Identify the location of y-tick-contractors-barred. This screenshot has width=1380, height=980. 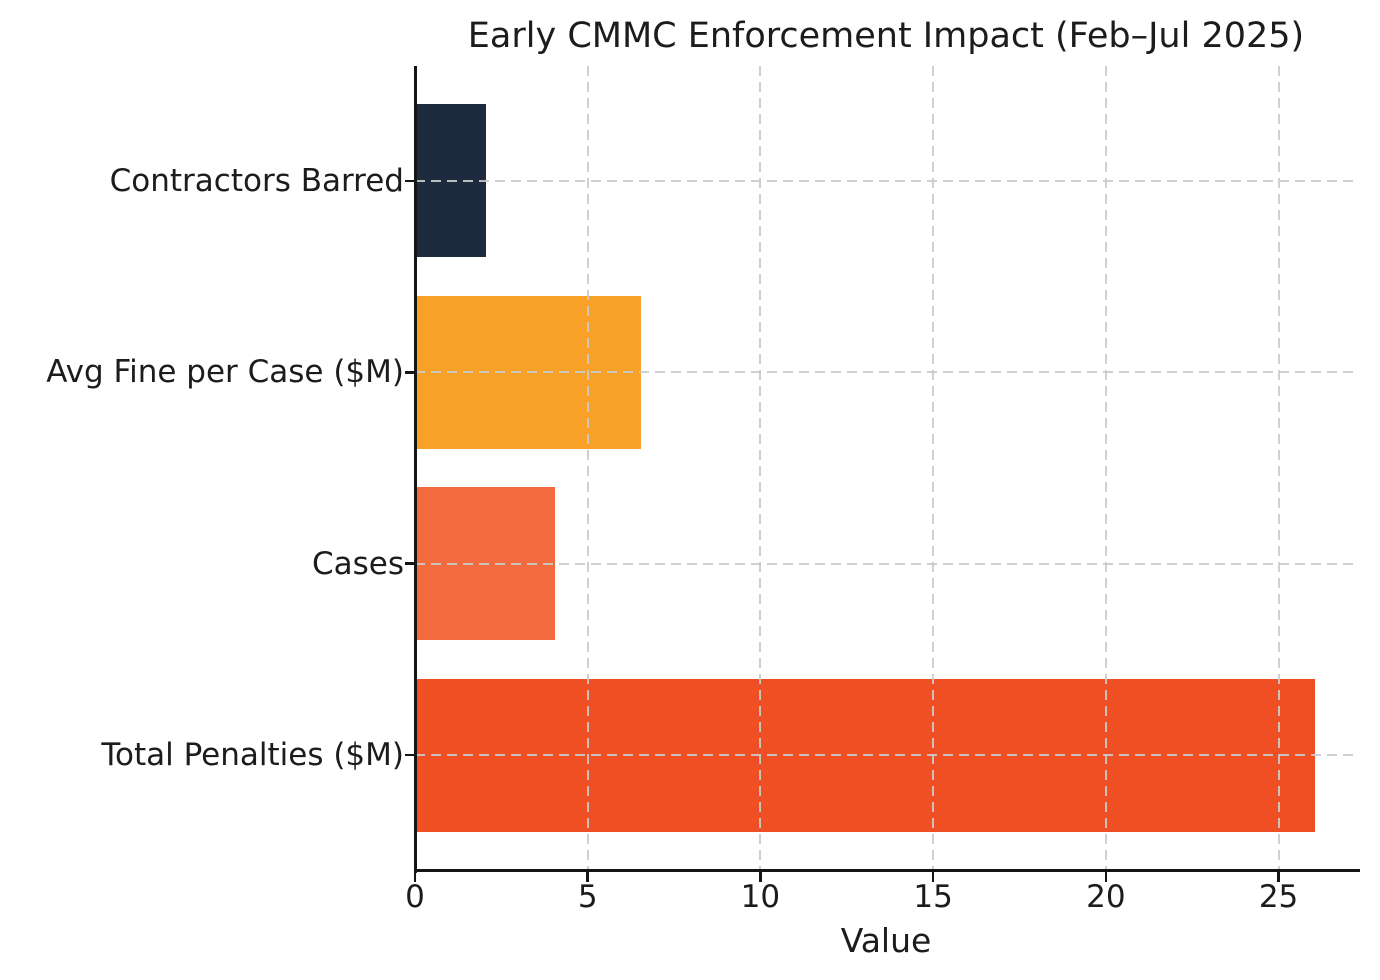
(410, 181).